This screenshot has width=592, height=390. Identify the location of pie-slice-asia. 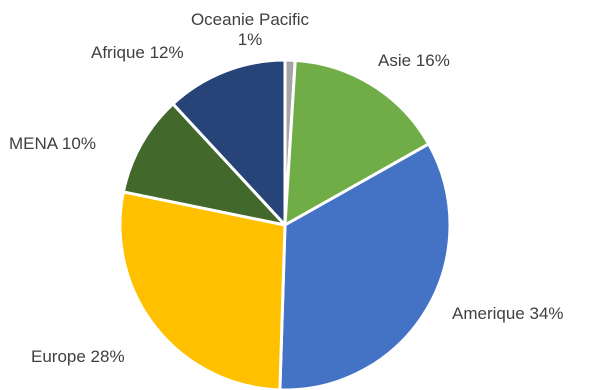
(357, 142).